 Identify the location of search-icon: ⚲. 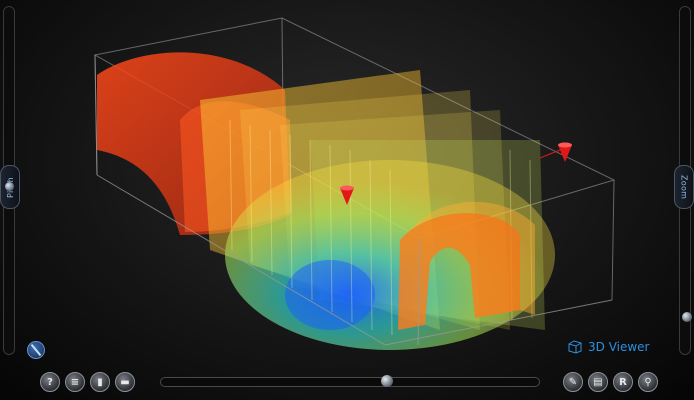
(648, 382).